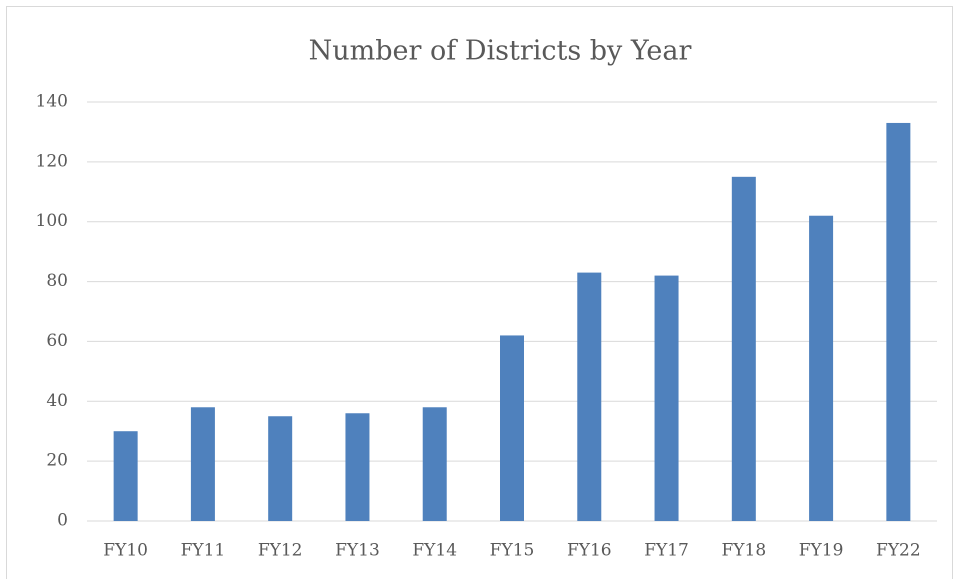  I want to click on y-tick-label: 100, so click(52, 221).